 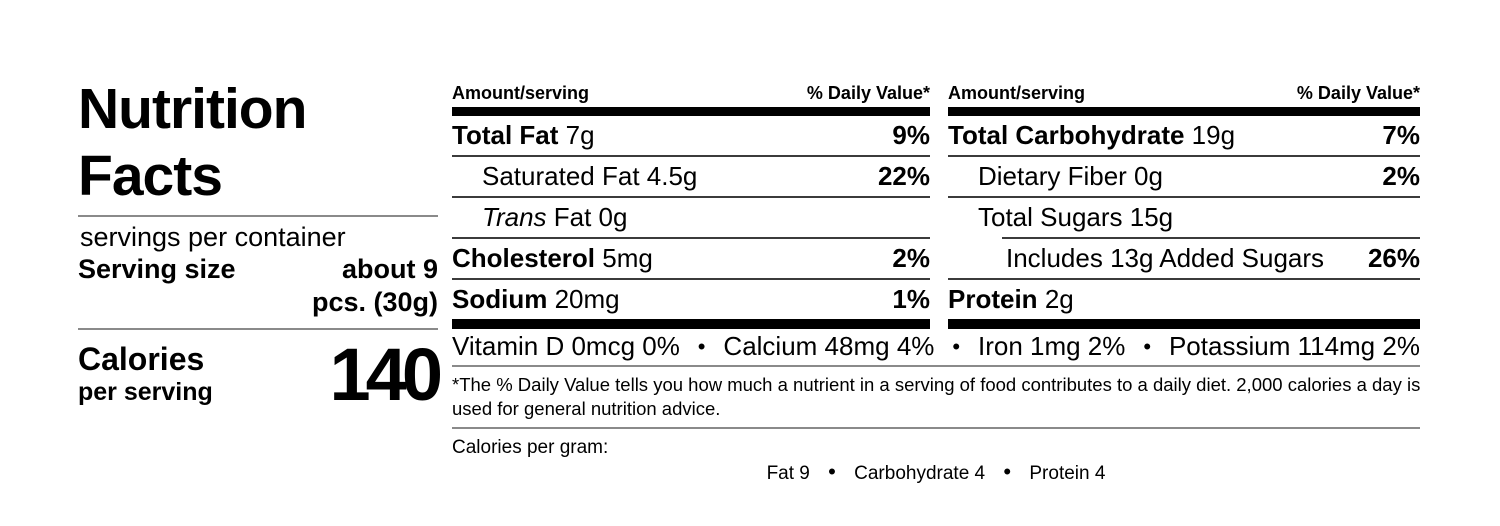 I want to click on iron-value: Iron 1mg 2%, so click(x=1051, y=346).